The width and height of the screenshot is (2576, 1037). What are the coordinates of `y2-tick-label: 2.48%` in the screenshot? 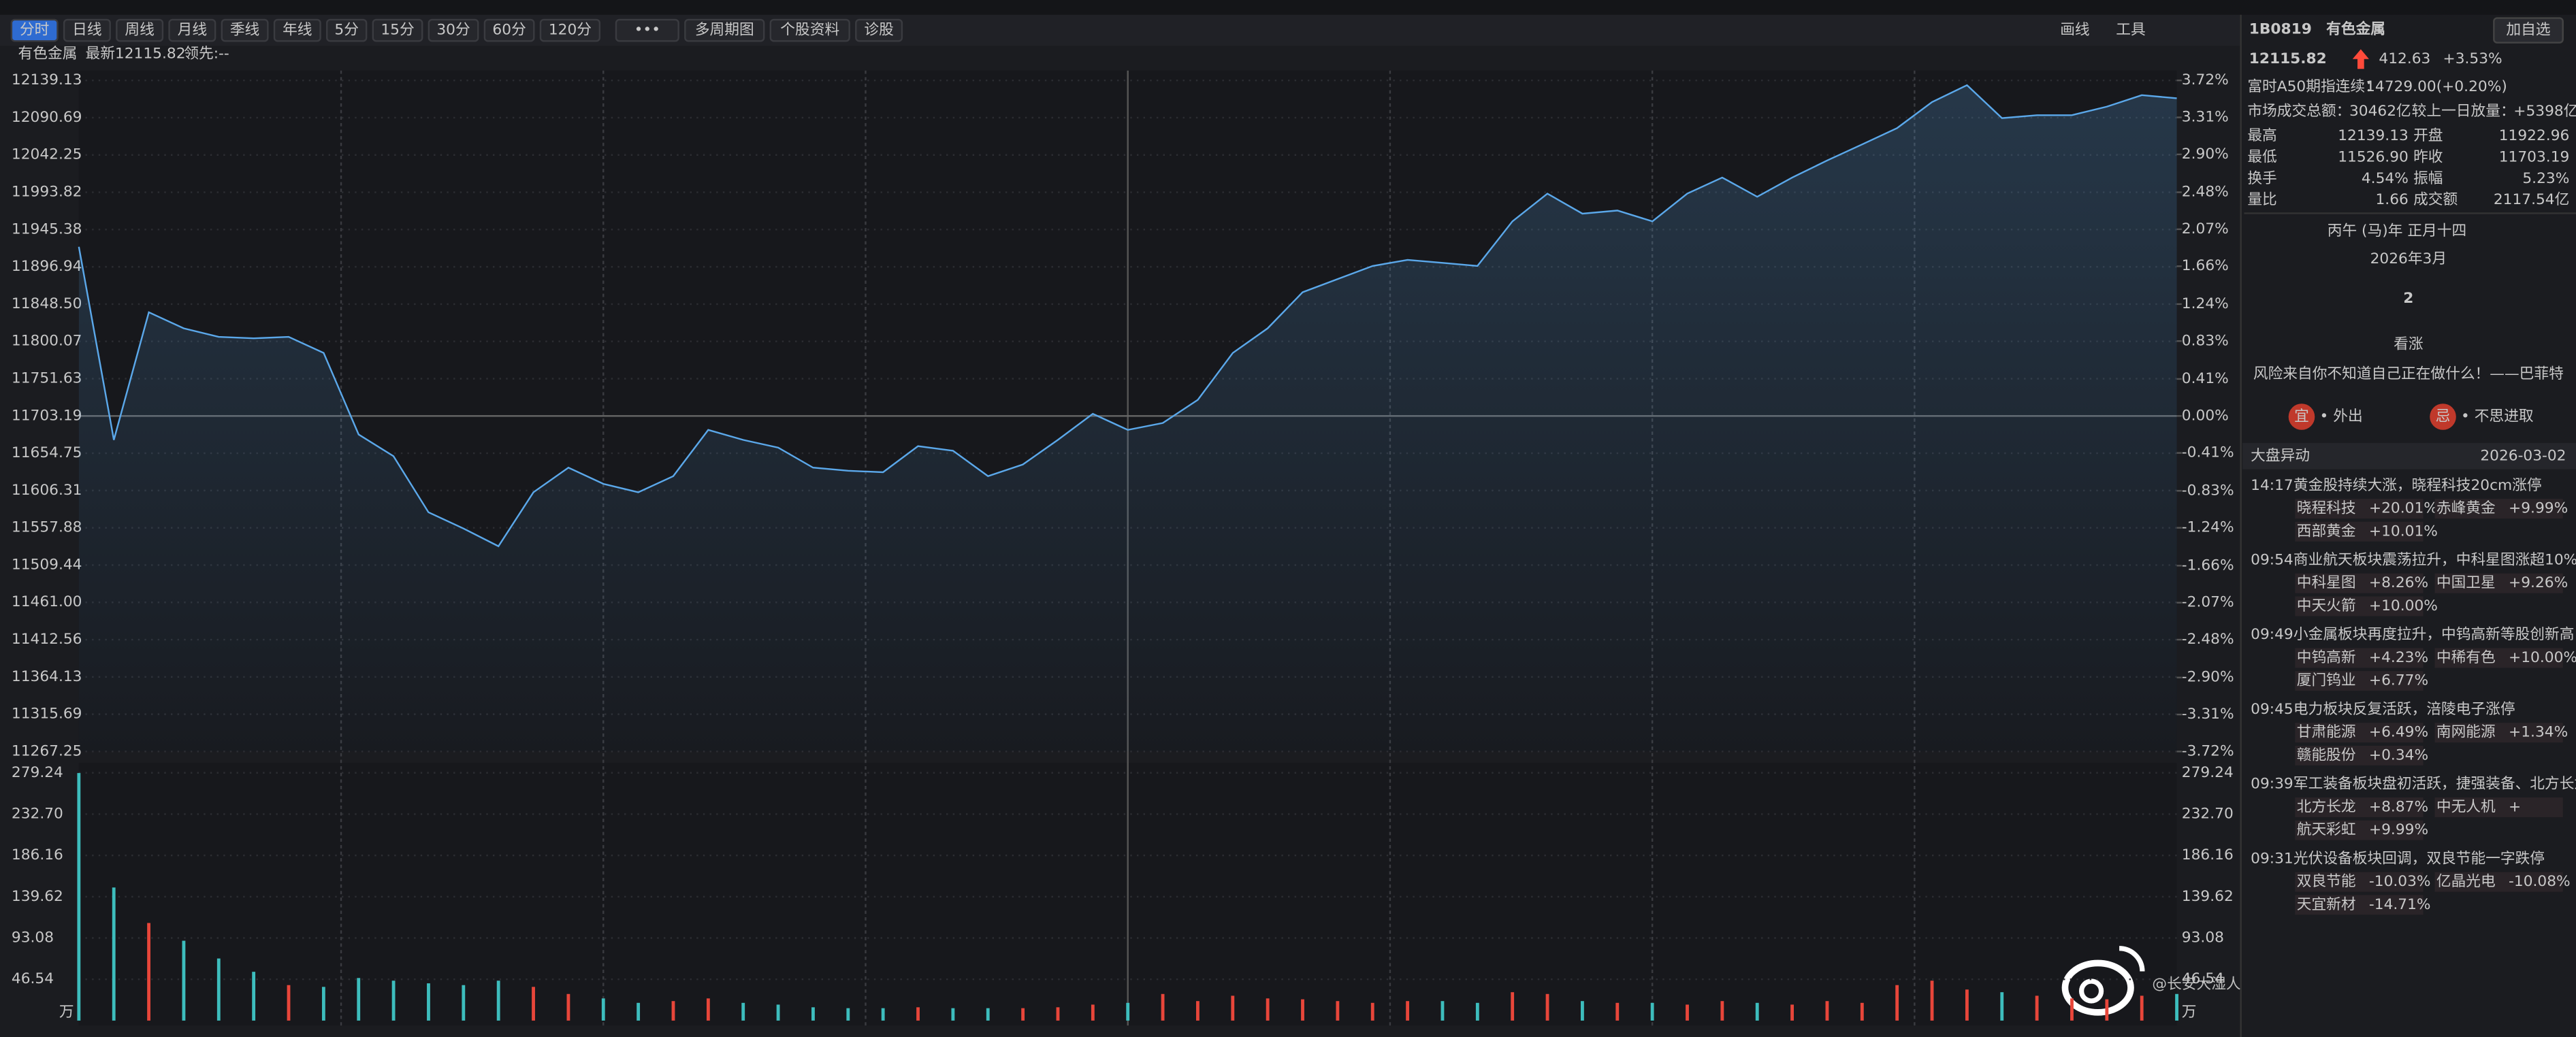 It's located at (2206, 192).